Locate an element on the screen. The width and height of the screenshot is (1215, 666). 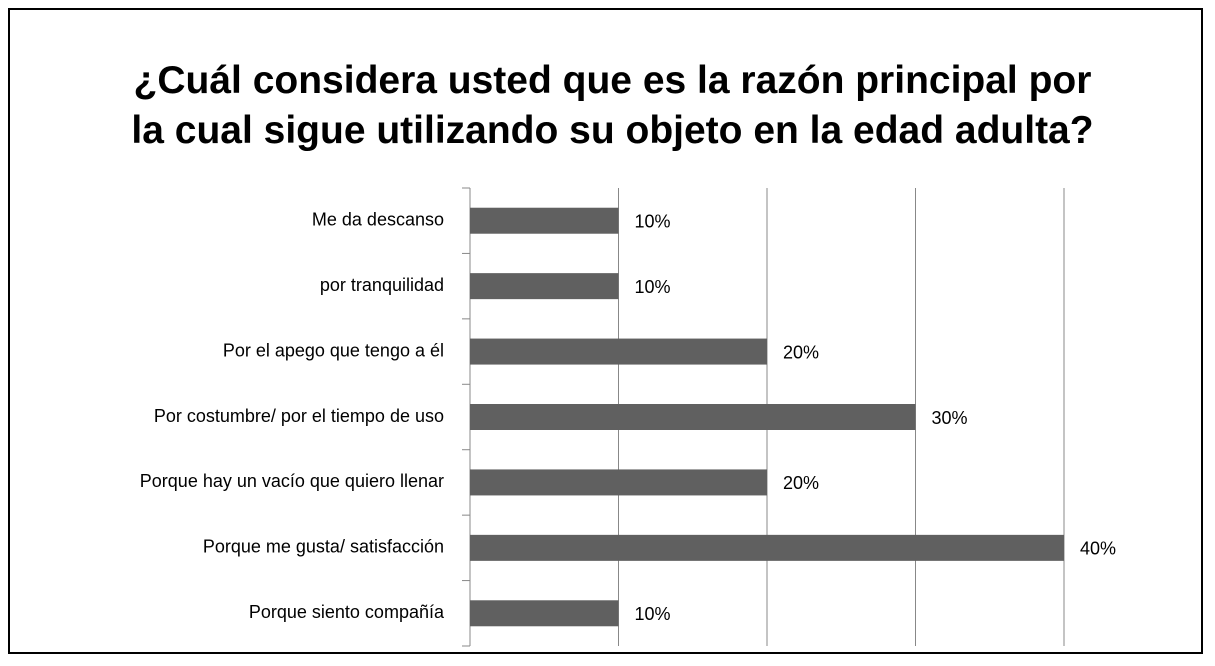
y-tick-label: Porque me gusta/ satisfacción is located at coordinates (323, 547).